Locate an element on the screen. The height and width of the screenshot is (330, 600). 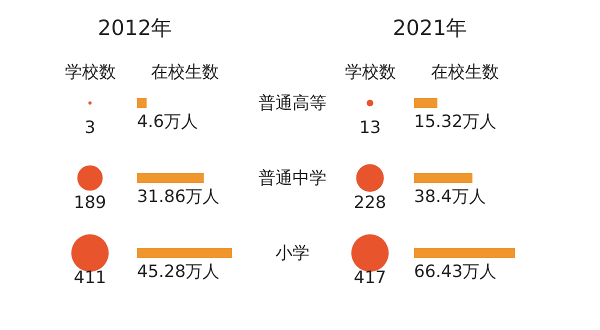
data-label: 13 is located at coordinates (370, 128).